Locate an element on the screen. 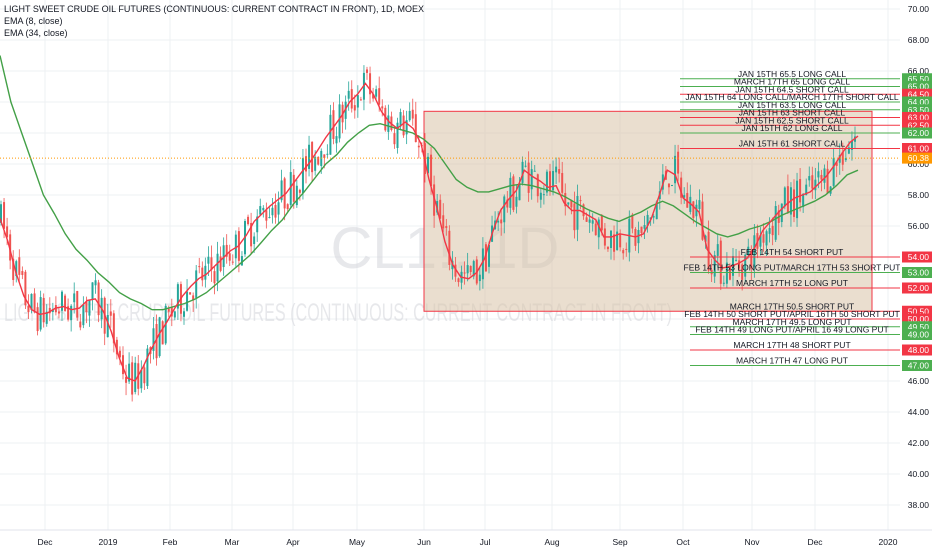 Image resolution: width=932 pixels, height=550 pixels. y-tick-label: 58.00 is located at coordinates (919, 195).